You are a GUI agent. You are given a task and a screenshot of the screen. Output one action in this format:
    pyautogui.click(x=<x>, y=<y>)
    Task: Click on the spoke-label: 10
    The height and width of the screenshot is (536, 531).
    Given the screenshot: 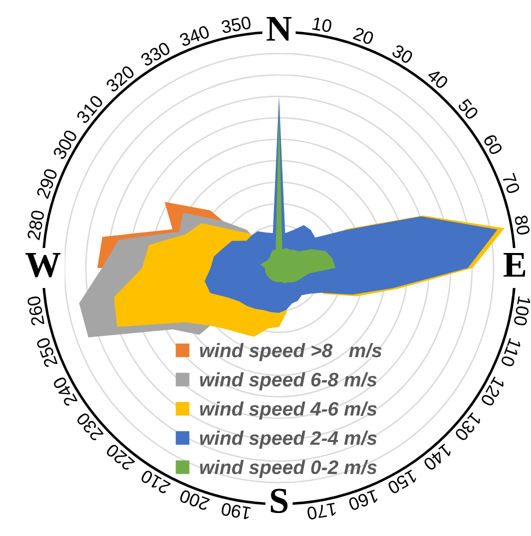 What is the action you would take?
    pyautogui.click(x=322, y=24)
    